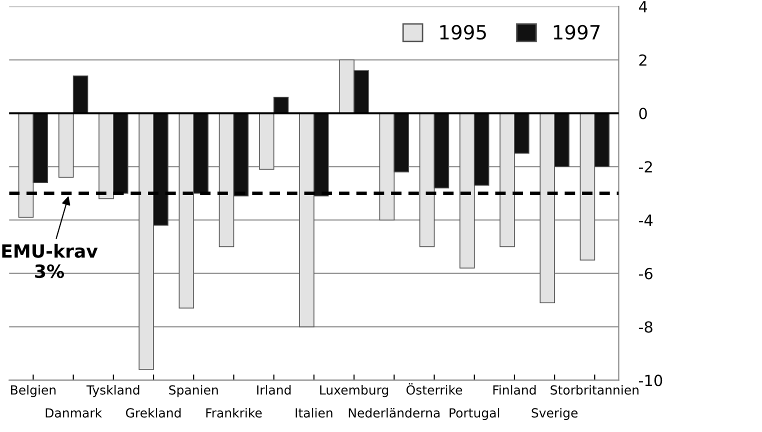  What do you see at coordinates (314, 413) in the screenshot?
I see `x-tick-label: Italien` at bounding box center [314, 413].